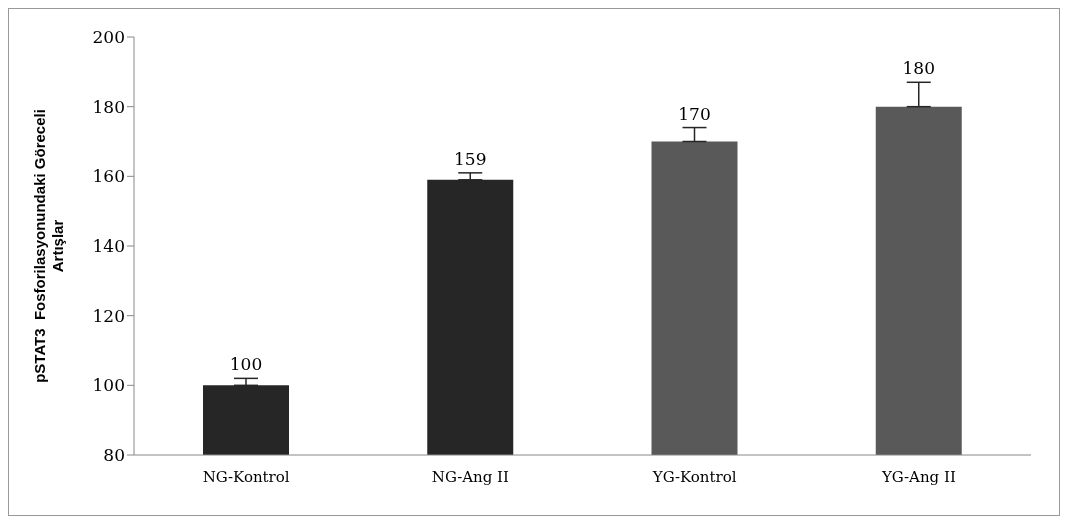  What do you see at coordinates (470, 476) in the screenshot?
I see `x-tick-label: NG-Ang II` at bounding box center [470, 476].